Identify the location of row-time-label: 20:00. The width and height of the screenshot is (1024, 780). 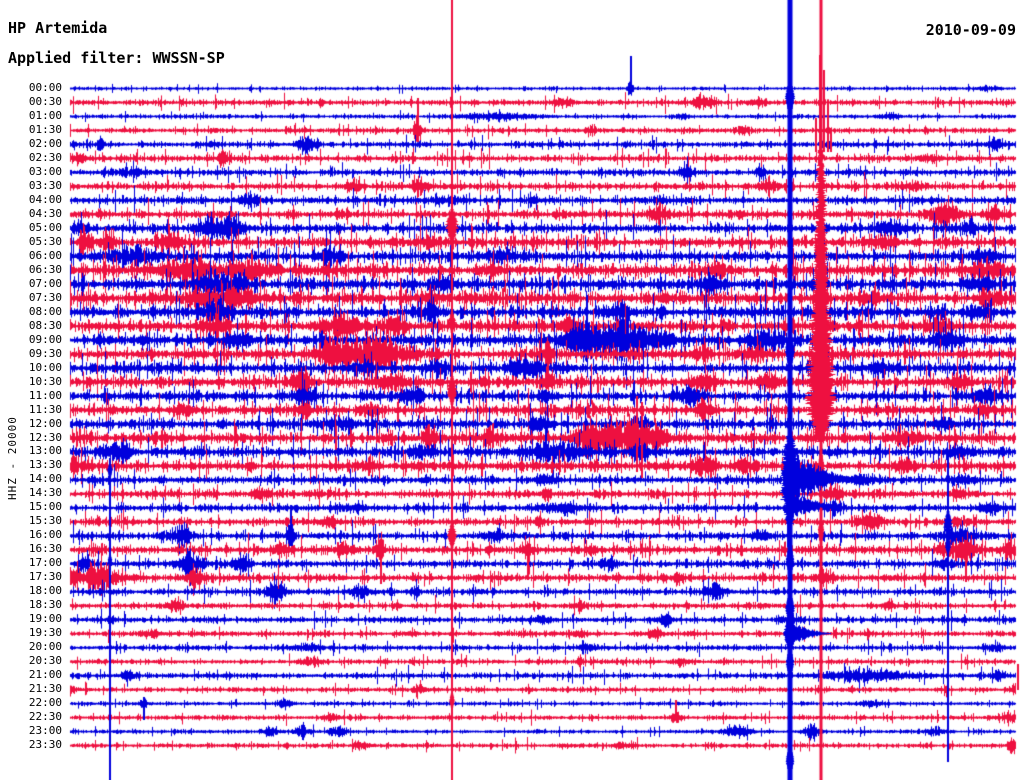
(45, 647).